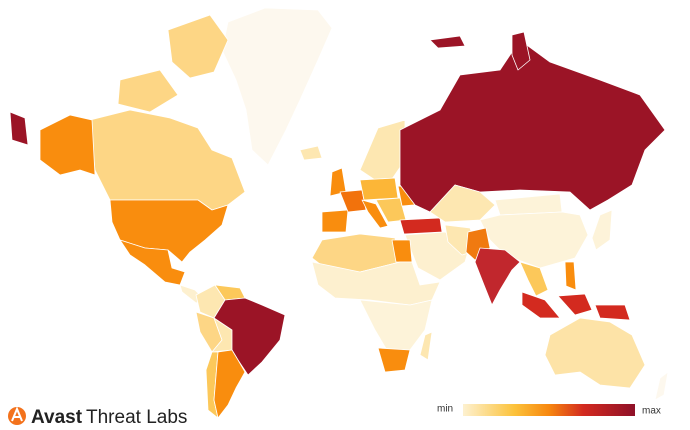 This screenshot has height=430, width=690. I want to click on legend-gradient, so click(549, 410).